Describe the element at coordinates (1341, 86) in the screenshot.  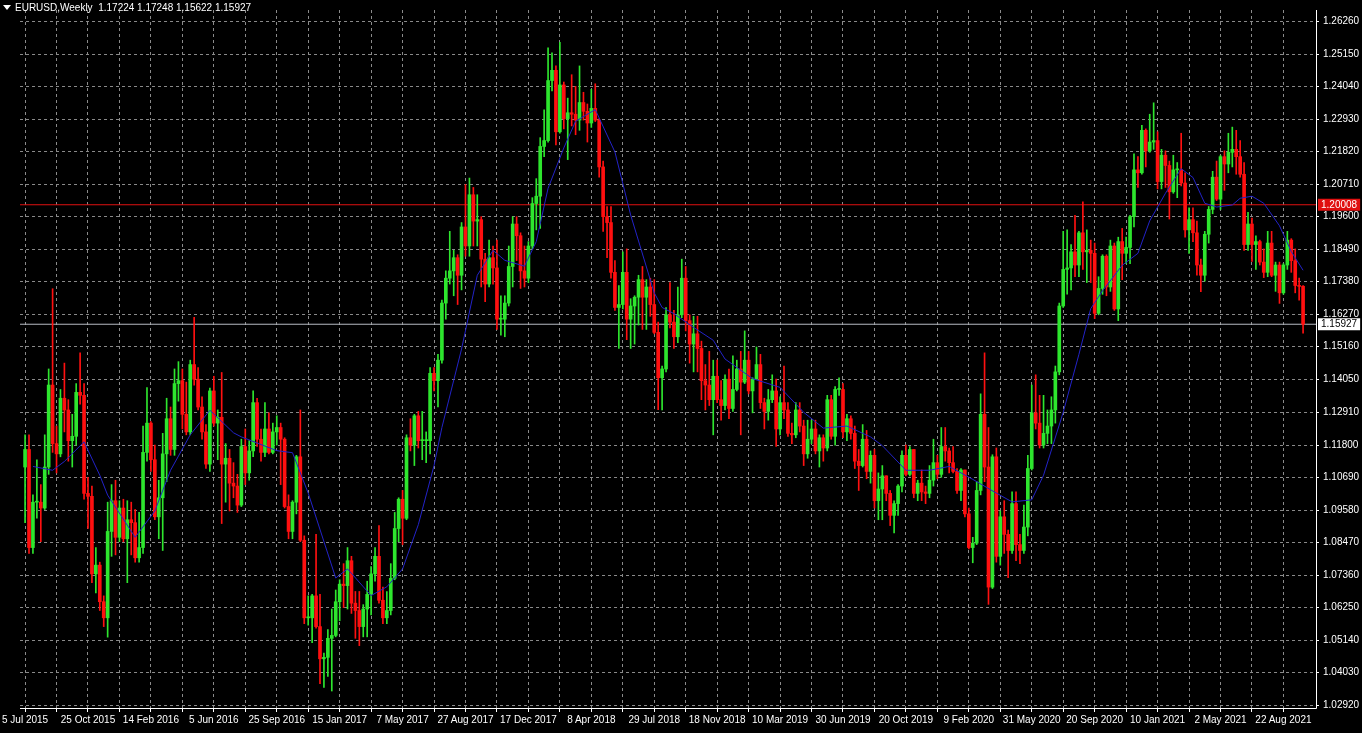
I see `y-tick-label: 1.24040` at that location.